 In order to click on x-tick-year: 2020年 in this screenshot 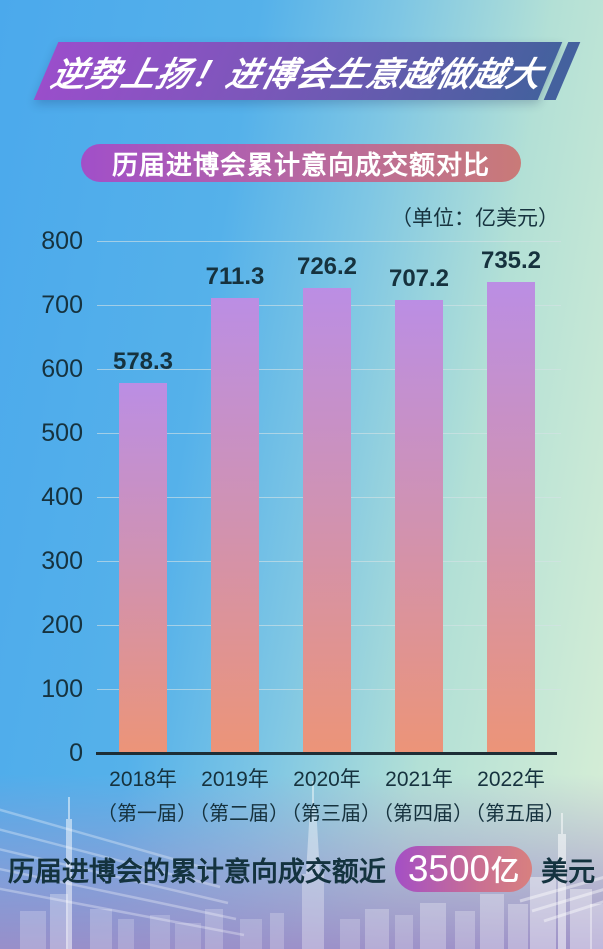, I will do `click(327, 779)`.